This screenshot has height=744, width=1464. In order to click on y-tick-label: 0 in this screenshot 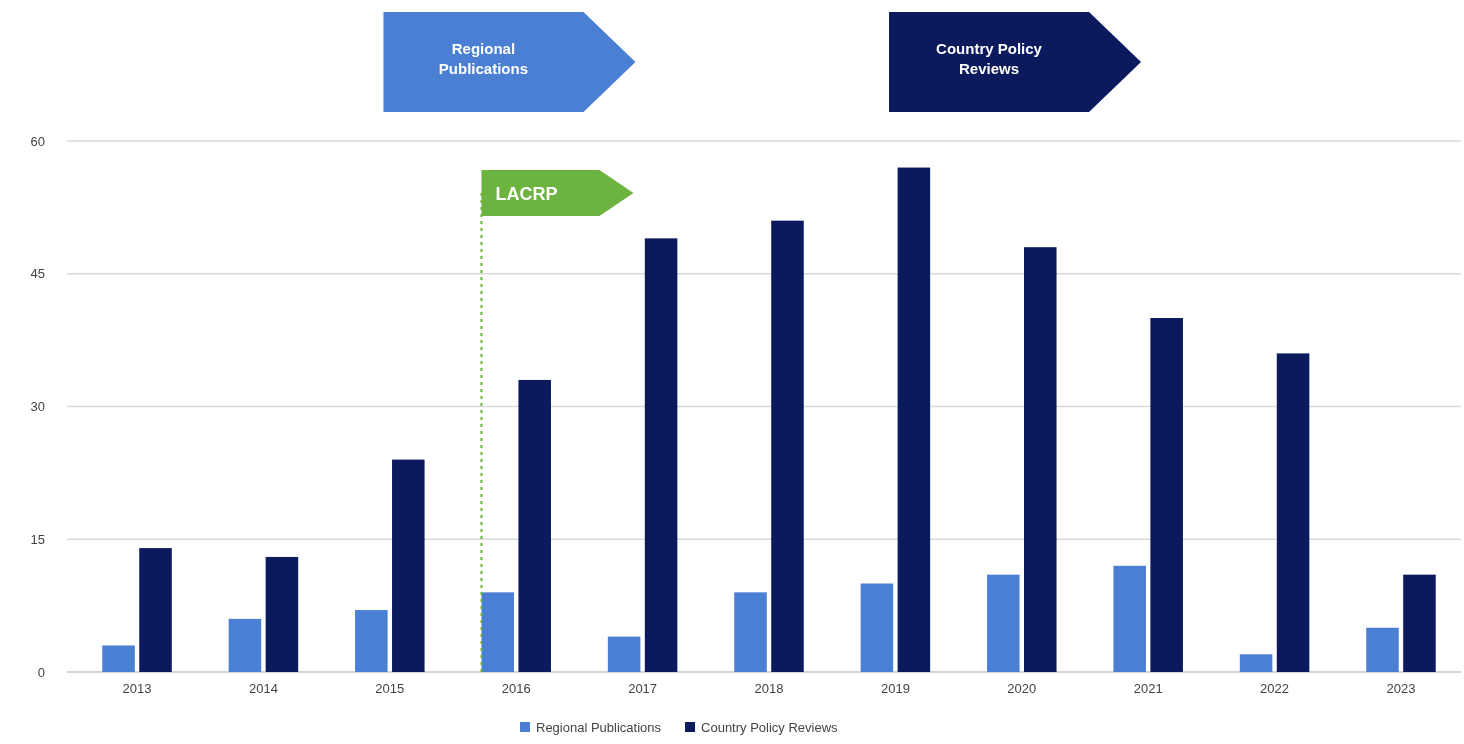, I will do `click(41, 672)`.